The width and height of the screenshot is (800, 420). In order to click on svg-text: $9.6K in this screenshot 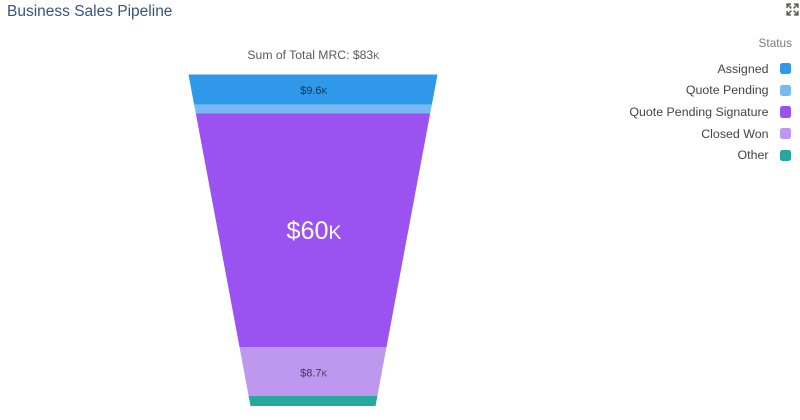, I will do `click(313, 91)`.